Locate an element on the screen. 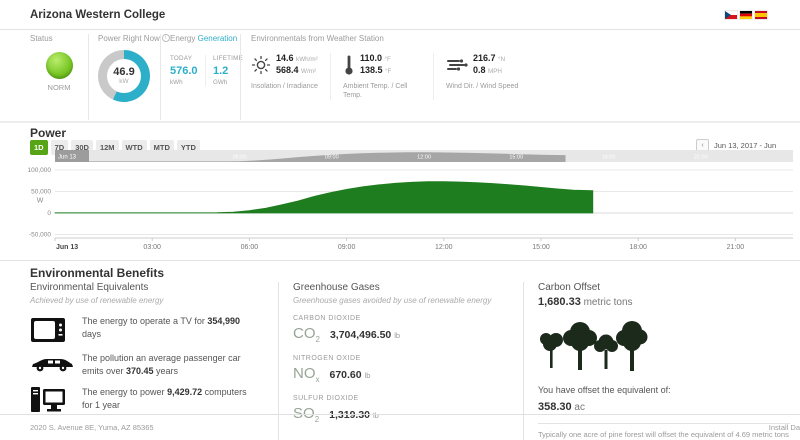 This screenshot has height=440, width=800. car-icon is located at coordinates (52, 365).